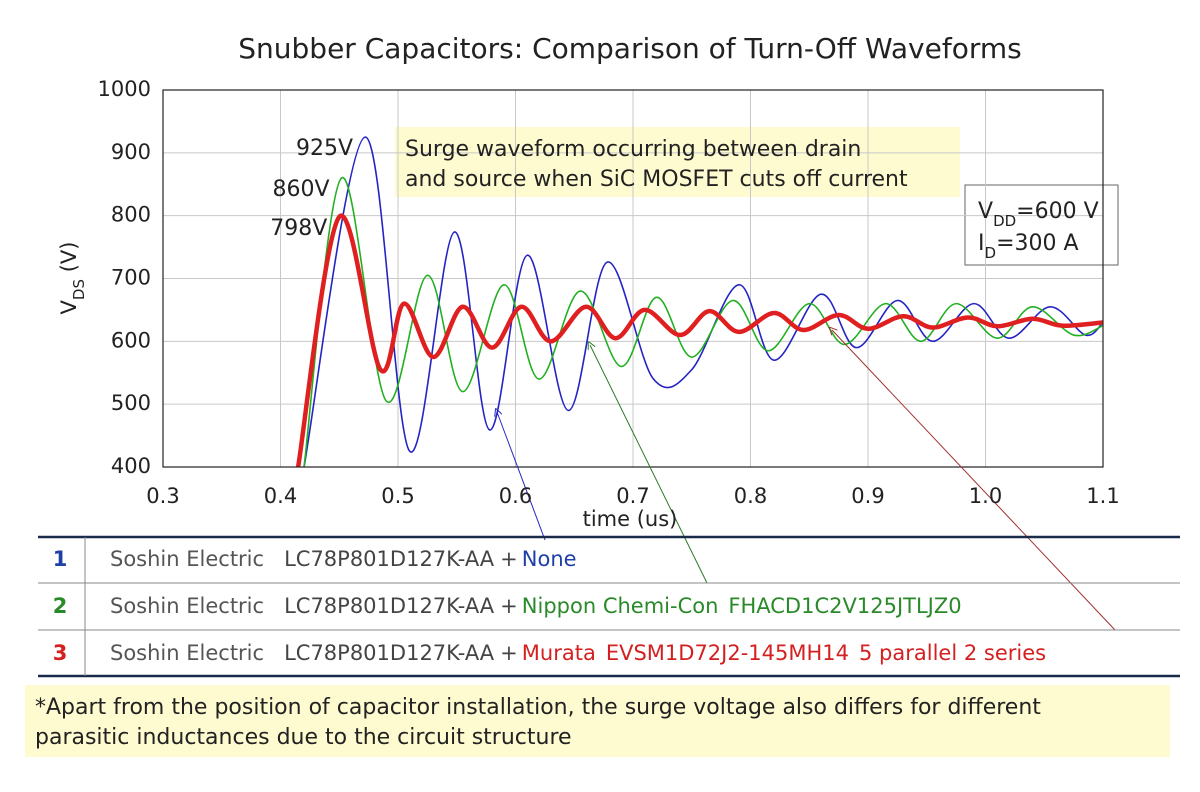 This screenshot has width=1200, height=792. Describe the element at coordinates (162, 496) in the screenshot. I see `x-tick-label: 0.3` at that location.